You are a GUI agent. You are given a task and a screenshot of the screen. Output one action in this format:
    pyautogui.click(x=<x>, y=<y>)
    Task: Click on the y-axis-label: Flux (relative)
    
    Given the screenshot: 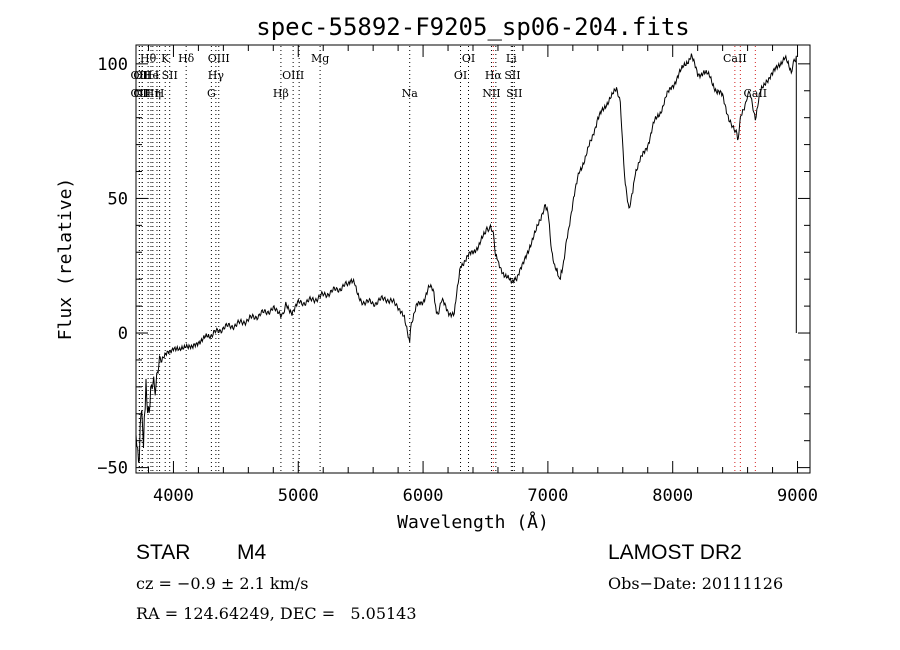 What is the action you would take?
    pyautogui.click(x=65, y=259)
    